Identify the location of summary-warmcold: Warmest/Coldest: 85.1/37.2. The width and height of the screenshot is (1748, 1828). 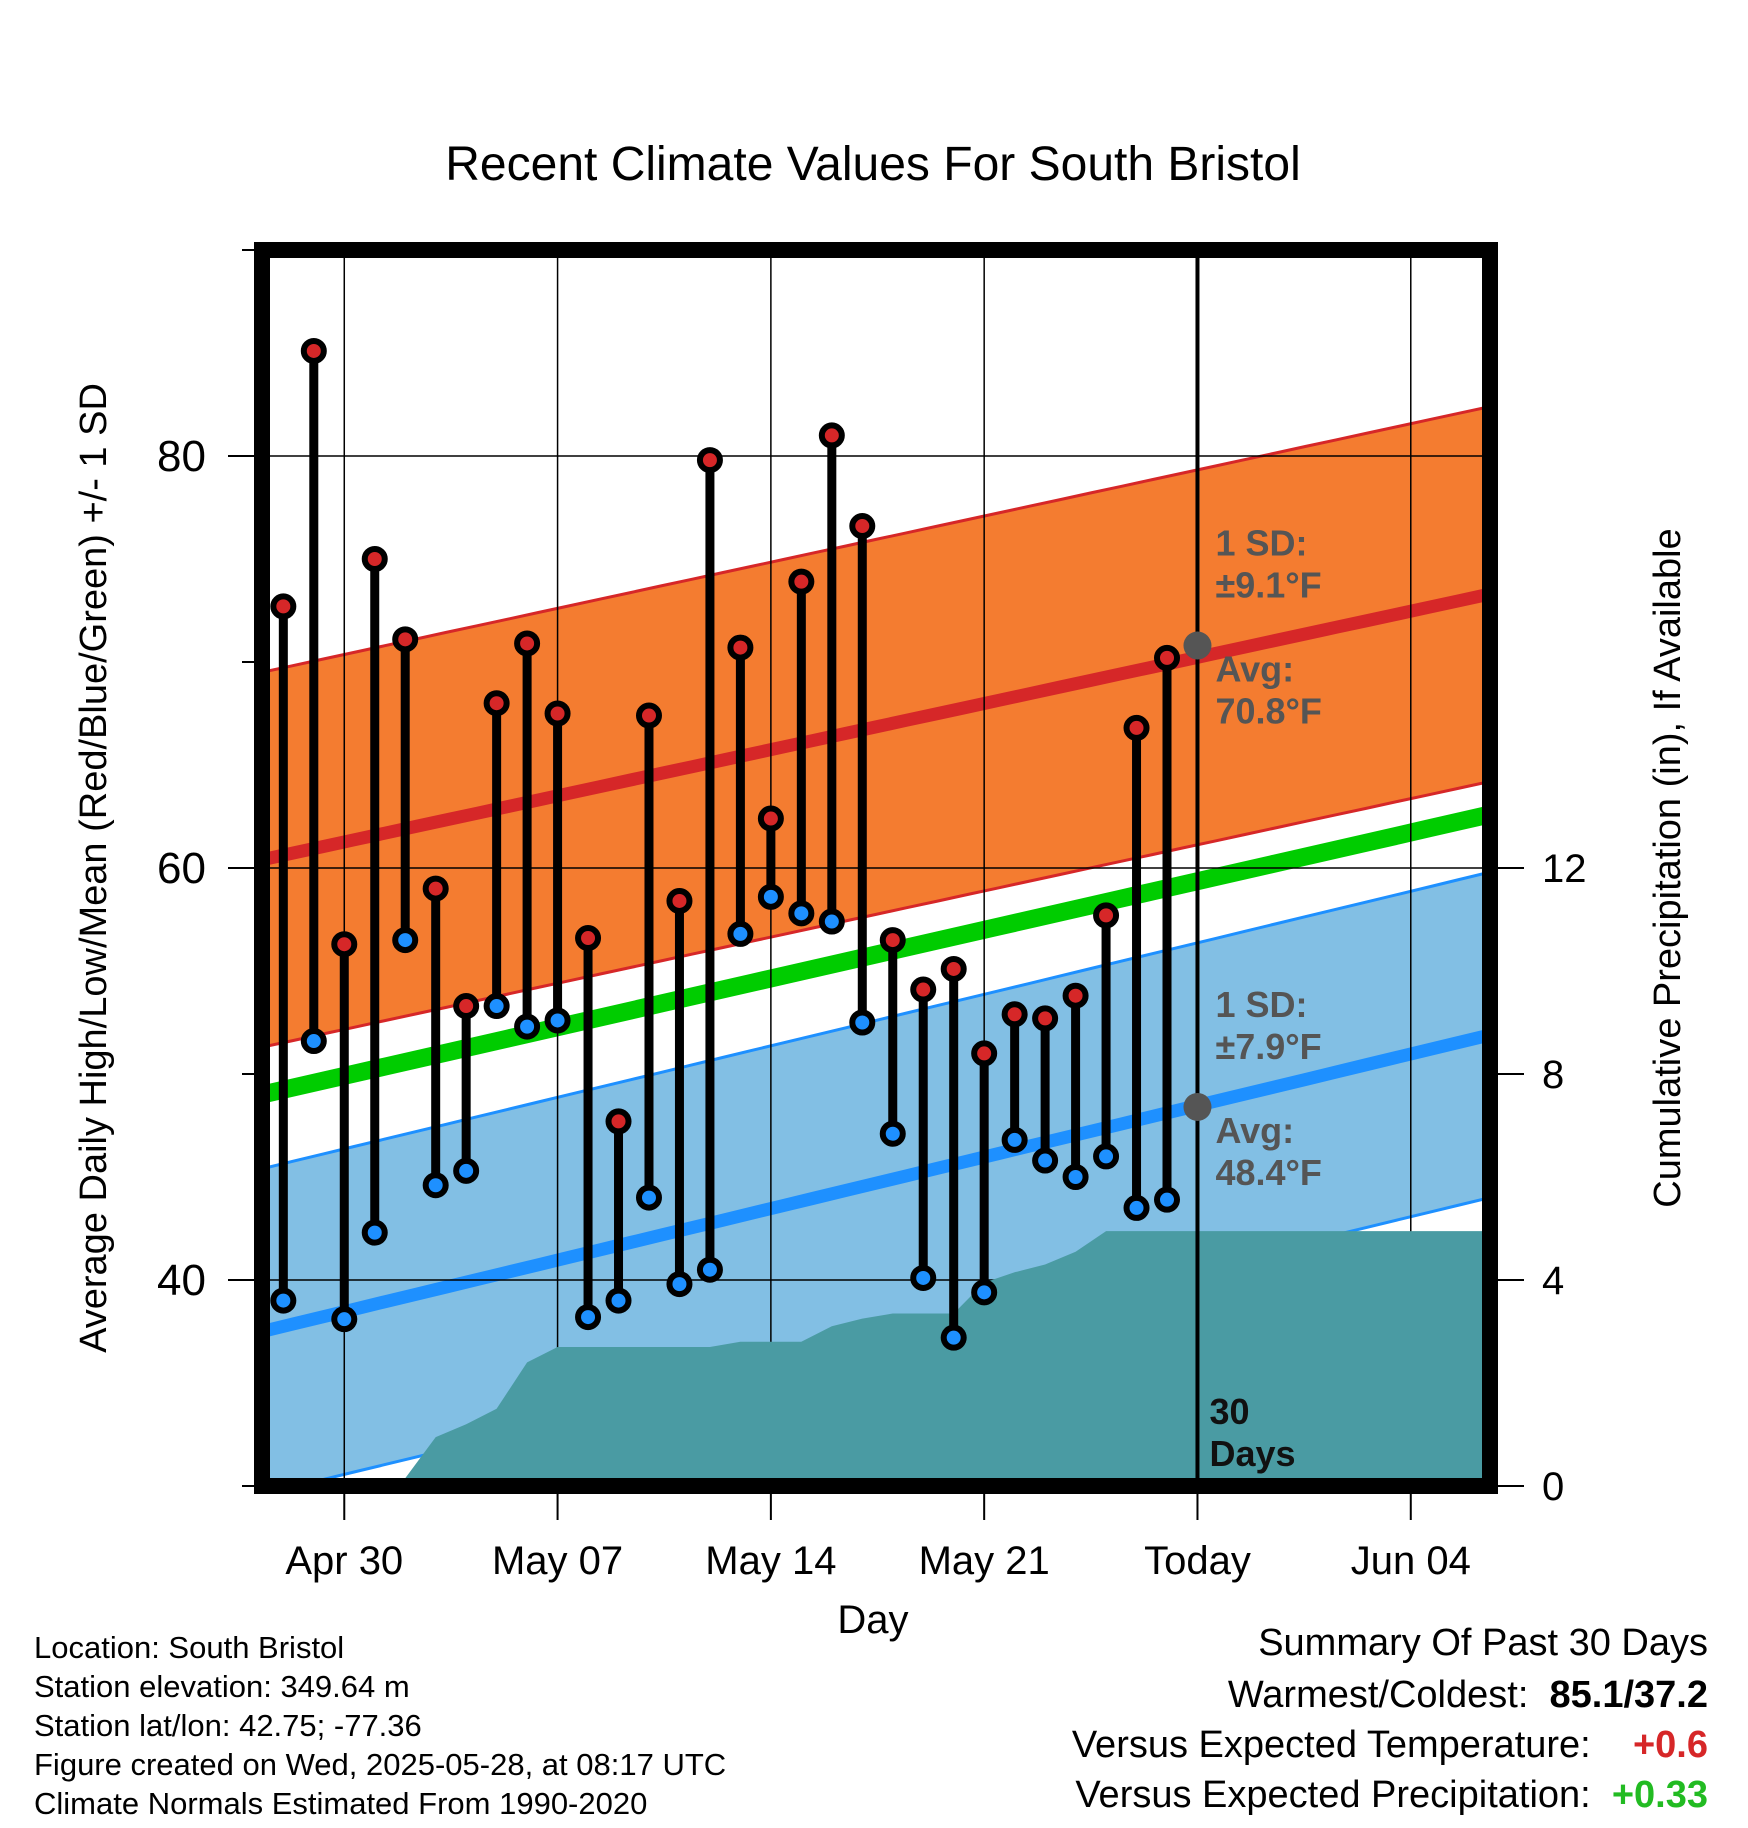
(1468, 1695).